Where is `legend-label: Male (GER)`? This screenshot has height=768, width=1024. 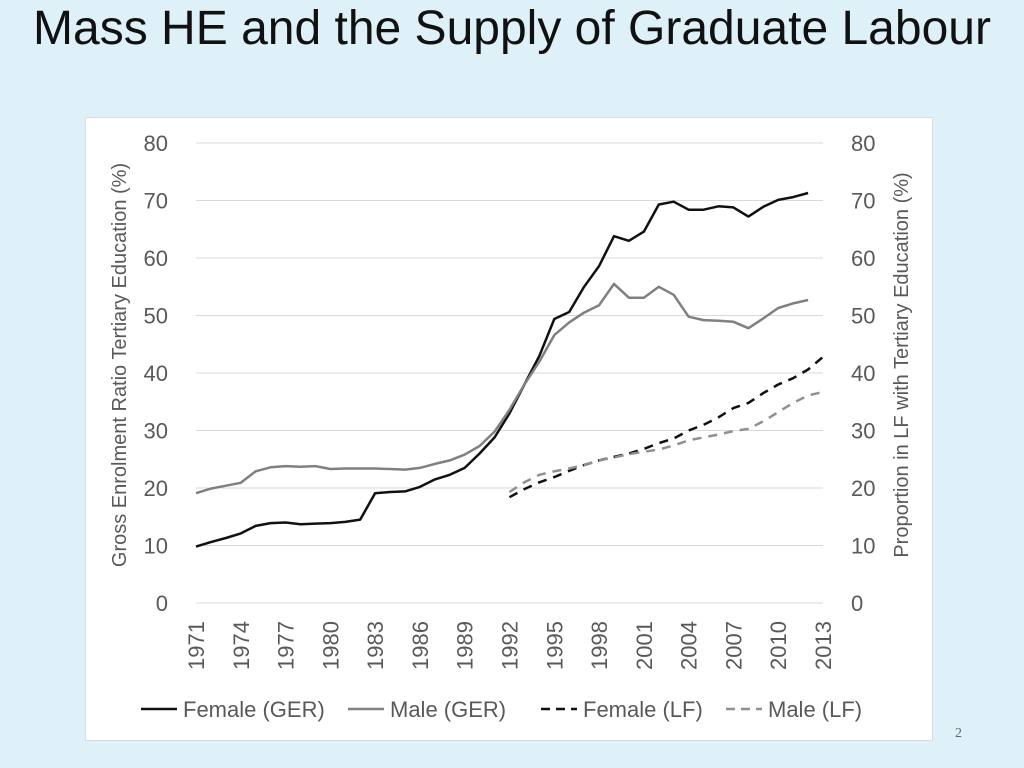
legend-label: Male (GER) is located at coordinates (448, 709).